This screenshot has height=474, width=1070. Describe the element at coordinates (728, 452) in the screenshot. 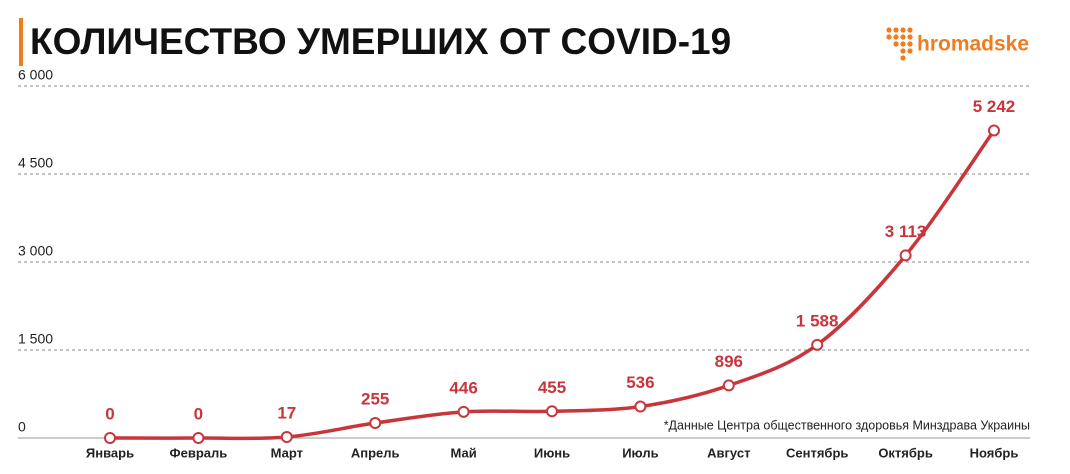

I see `x-tick-label: Август` at that location.